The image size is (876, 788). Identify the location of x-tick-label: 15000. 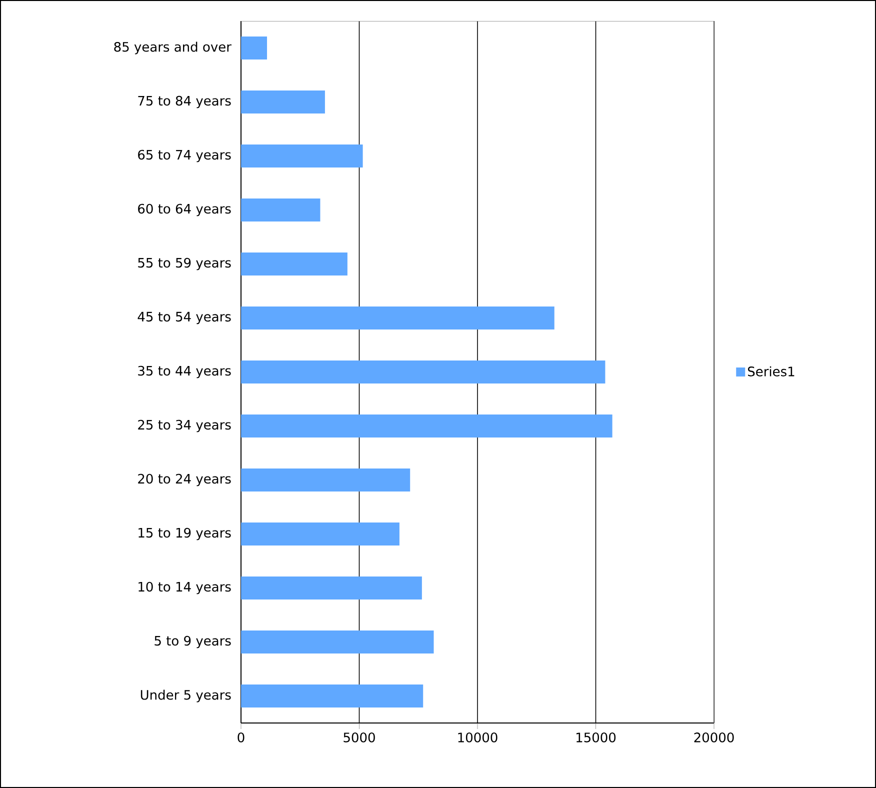
(596, 737).